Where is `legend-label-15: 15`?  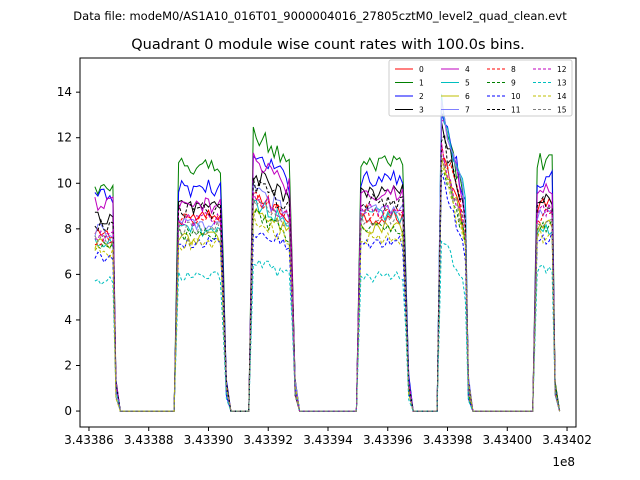 legend-label-15: 15 is located at coordinates (562, 110).